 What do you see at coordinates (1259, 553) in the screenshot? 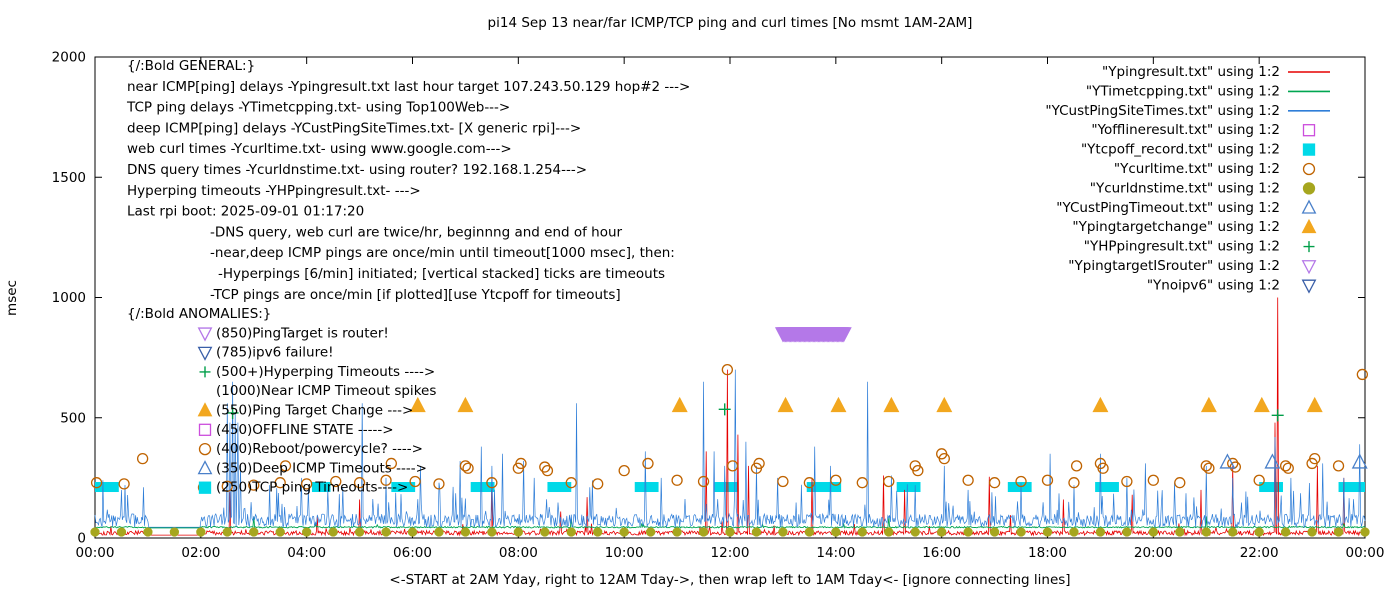
I see `svg-text: 22:00` at bounding box center [1259, 553].